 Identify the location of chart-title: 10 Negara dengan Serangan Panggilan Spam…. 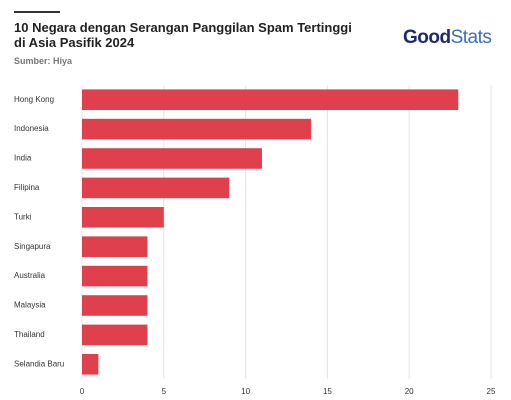
(183, 35).